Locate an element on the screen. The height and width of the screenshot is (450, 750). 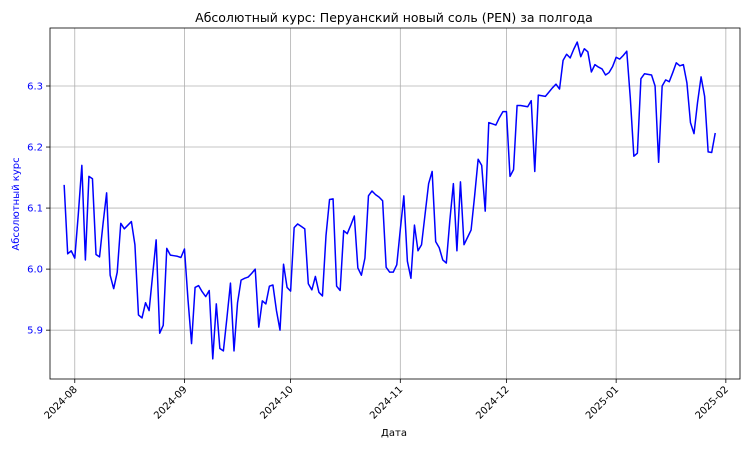
y-tick-label: 6.3 is located at coordinates (35, 86).